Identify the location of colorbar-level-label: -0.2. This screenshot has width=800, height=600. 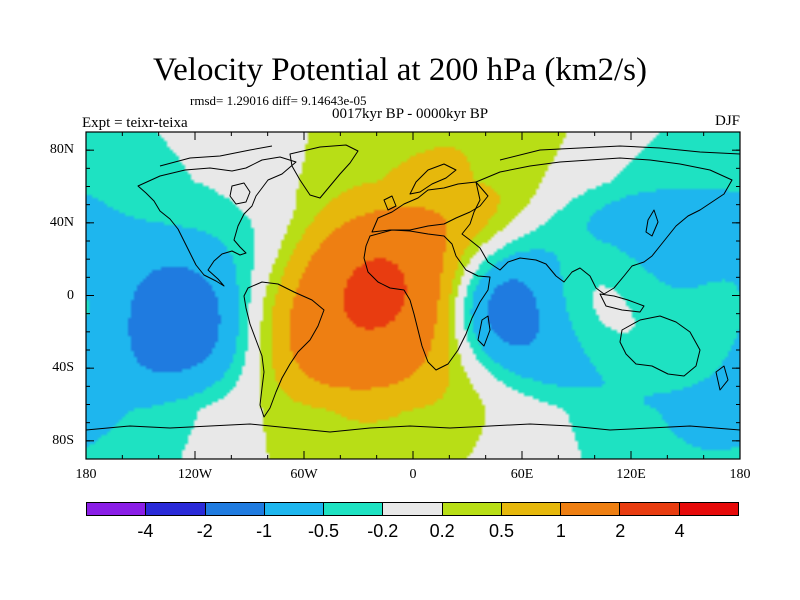
(383, 531).